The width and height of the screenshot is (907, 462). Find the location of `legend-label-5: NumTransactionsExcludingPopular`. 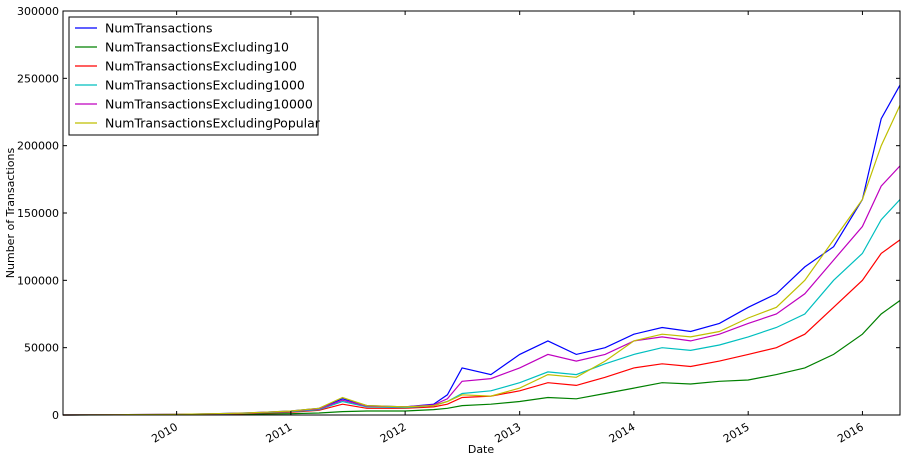

legend-label-5: NumTransactionsExcludingPopular is located at coordinates (213, 123).